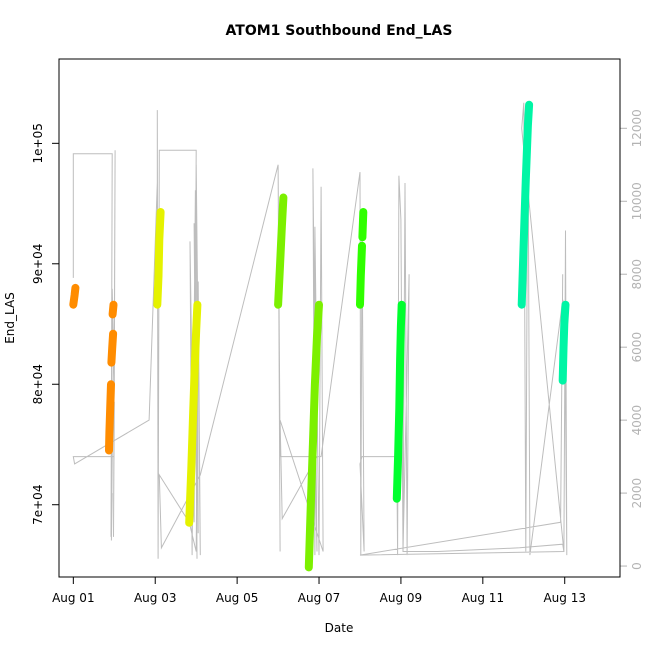 Image resolution: width=650 pixels, height=654 pixels. I want to click on y-right-tick-label: 8000, so click(637, 274).